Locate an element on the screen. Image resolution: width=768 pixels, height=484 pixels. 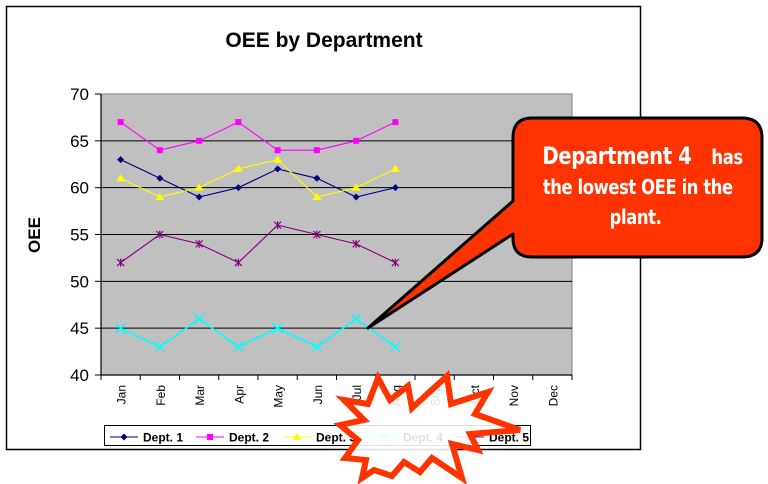
y-tick-label: 55 is located at coordinates (79, 235).